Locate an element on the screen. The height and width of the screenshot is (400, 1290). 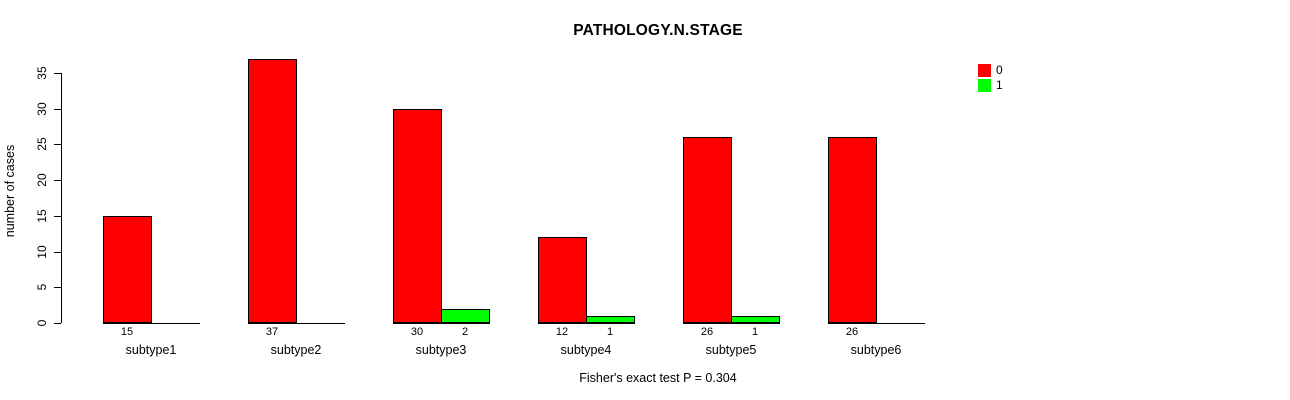
bar-0-subtype6 is located at coordinates (852, 230).